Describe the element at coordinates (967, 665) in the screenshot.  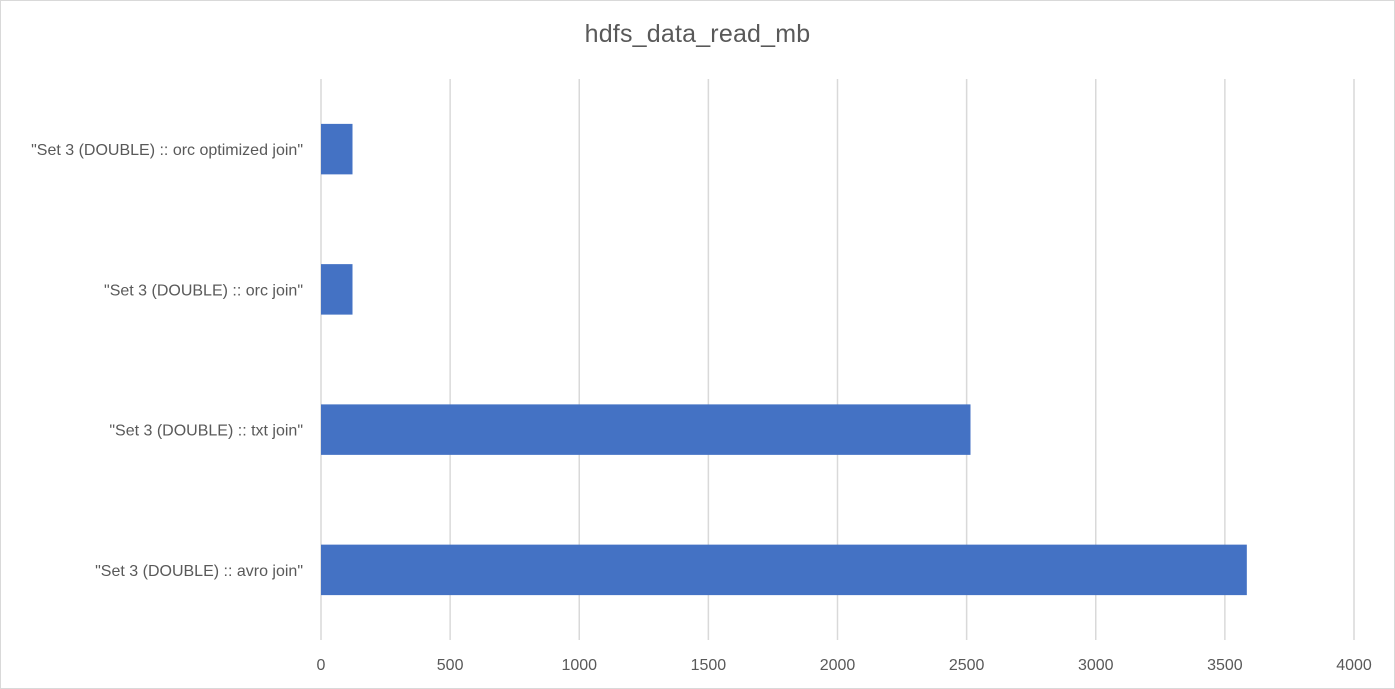
I see `x-tick-label: 2500` at that location.